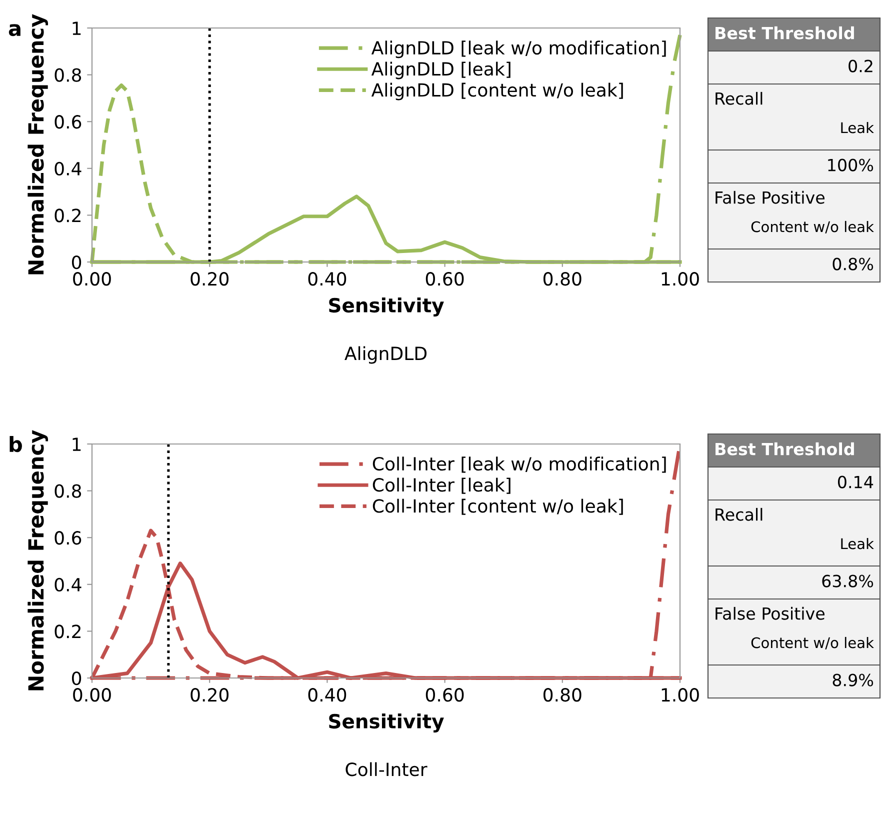  Describe the element at coordinates (853, 680) in the screenshot. I see `text: 8.9%` at that location.